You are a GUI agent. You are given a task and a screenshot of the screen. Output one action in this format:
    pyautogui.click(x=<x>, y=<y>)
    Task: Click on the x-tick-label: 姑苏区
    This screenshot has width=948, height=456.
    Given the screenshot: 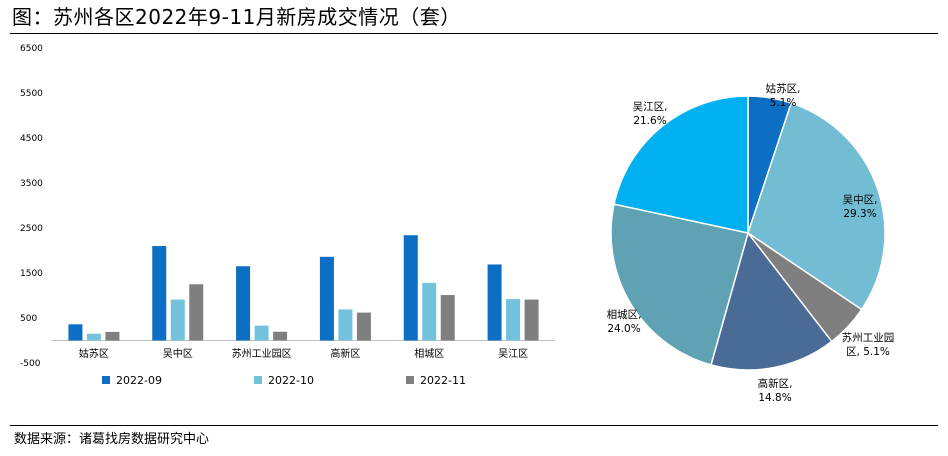 What is the action you would take?
    pyautogui.click(x=94, y=353)
    